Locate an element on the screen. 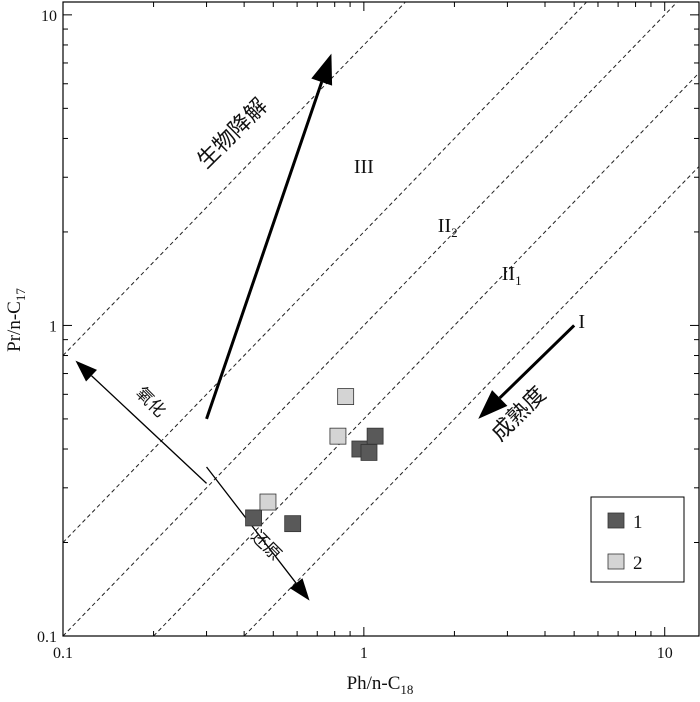  x-tick-label: 1 is located at coordinates (364, 653).